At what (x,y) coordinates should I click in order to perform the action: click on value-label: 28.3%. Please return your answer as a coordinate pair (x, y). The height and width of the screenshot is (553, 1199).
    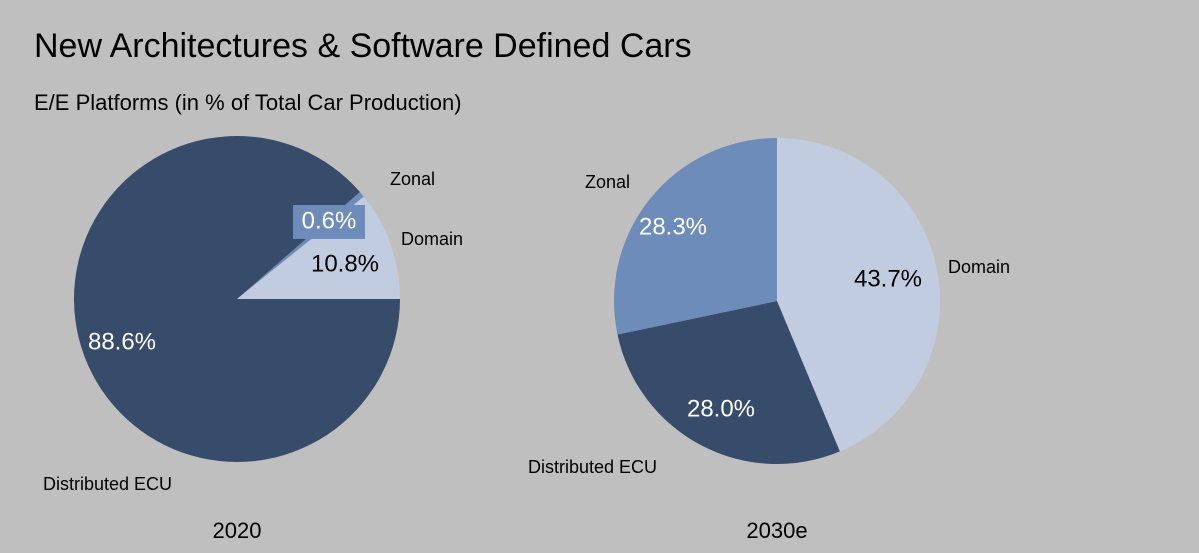
    Looking at the image, I should click on (673, 226).